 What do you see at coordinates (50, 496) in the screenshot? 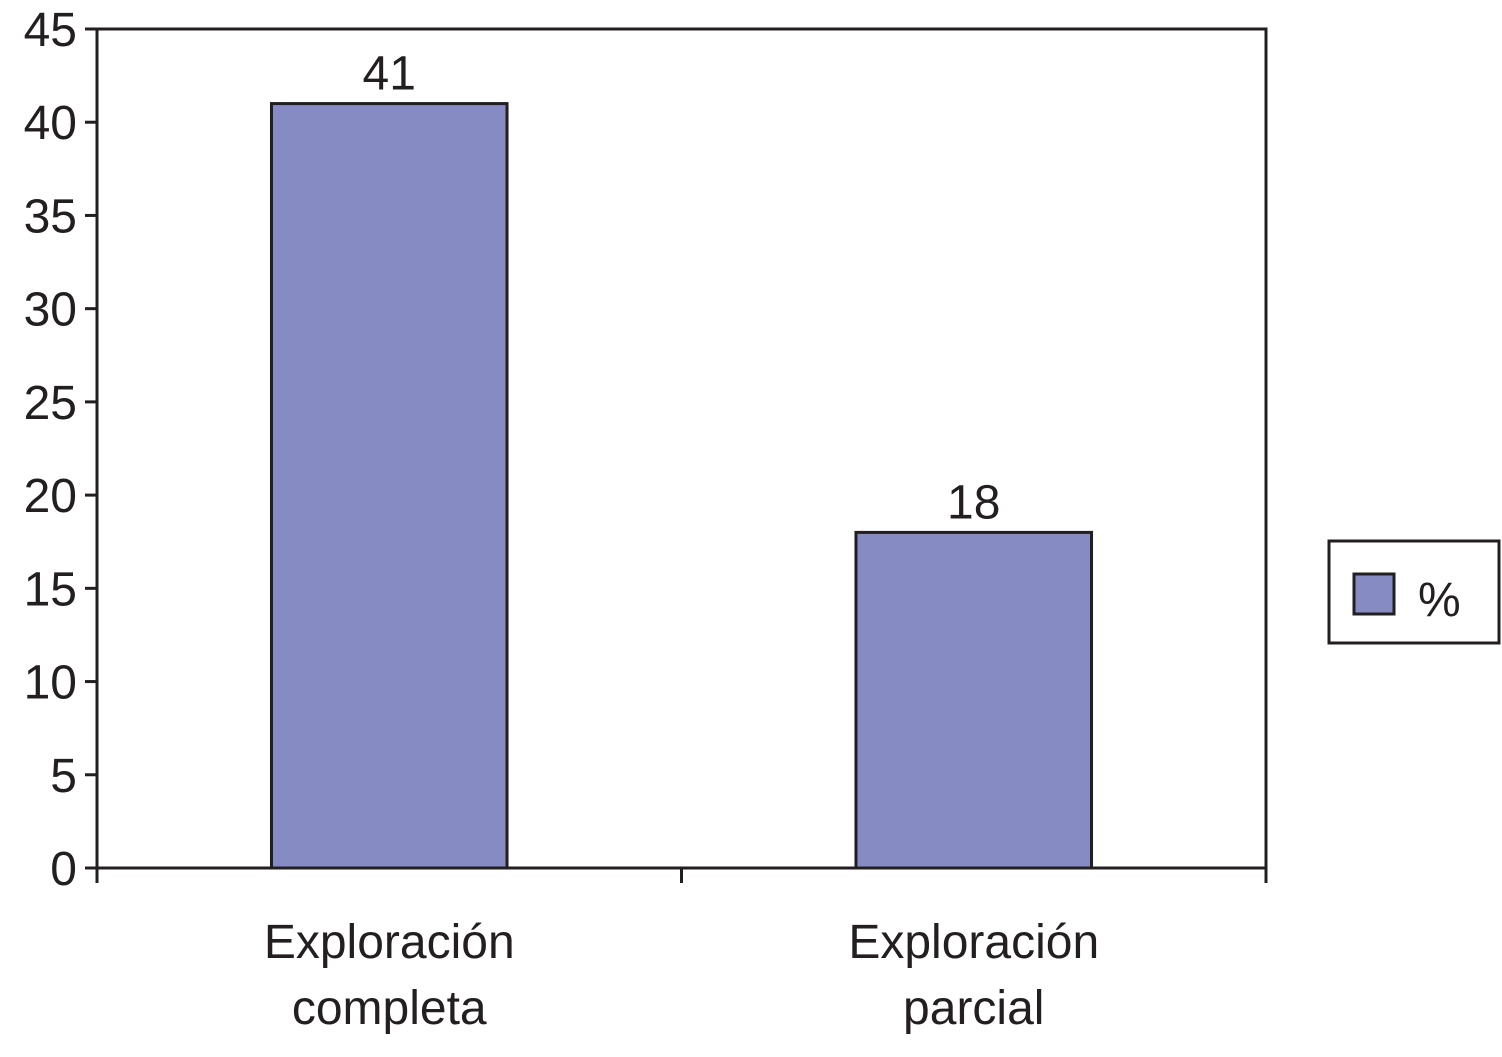
I see `y-tick-label: 20` at bounding box center [50, 496].